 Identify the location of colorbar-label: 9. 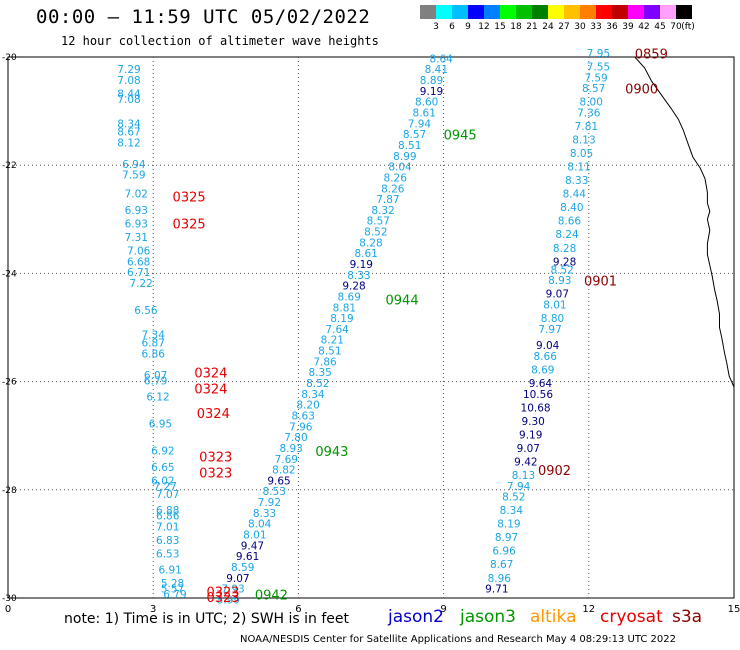
(468, 27).